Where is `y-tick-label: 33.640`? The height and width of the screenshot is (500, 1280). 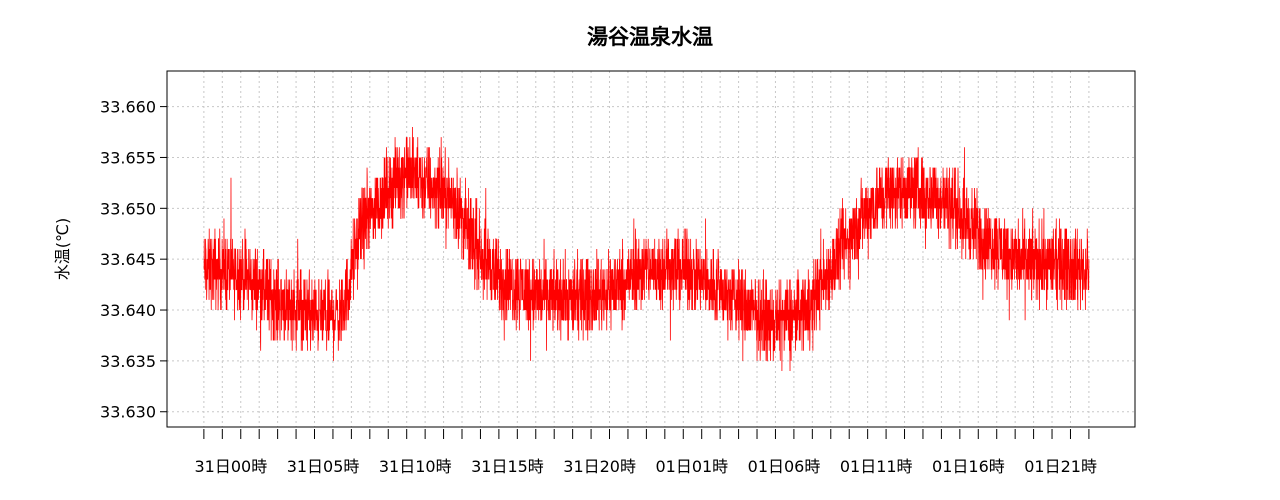
y-tick-label: 33.640 is located at coordinates (128, 310).